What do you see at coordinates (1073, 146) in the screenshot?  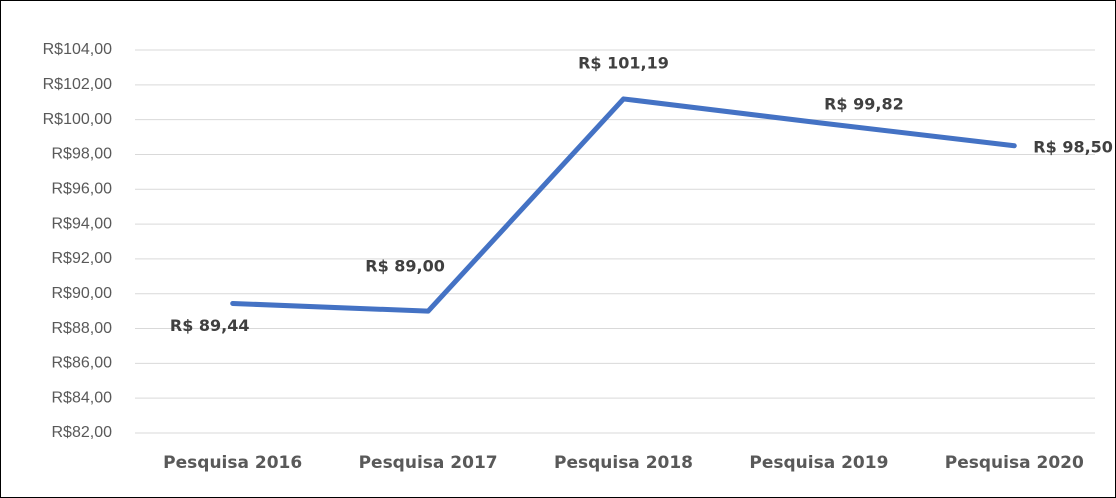 I see `data-label: R$ 98,50` at bounding box center [1073, 146].